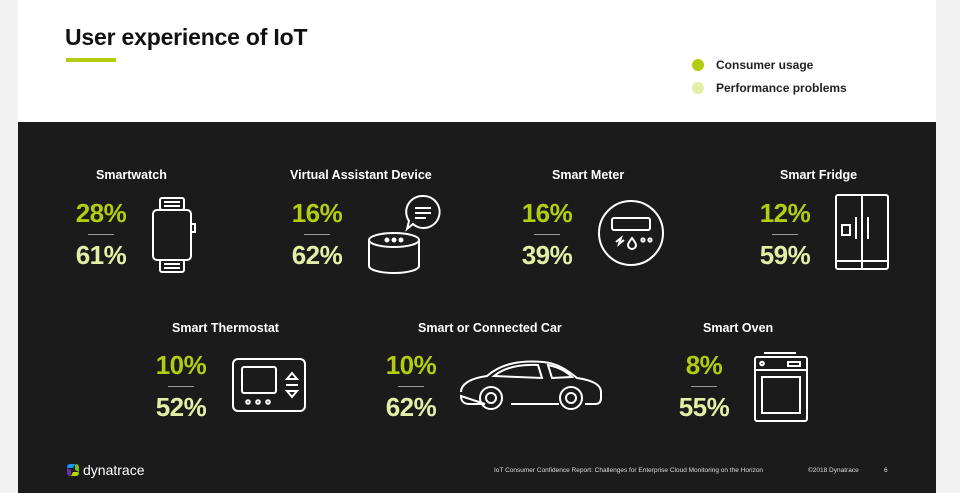 Image resolution: width=960 pixels, height=493 pixels. Describe the element at coordinates (411, 365) in the screenshot. I see `usage-value-connected-car: 10%` at that location.